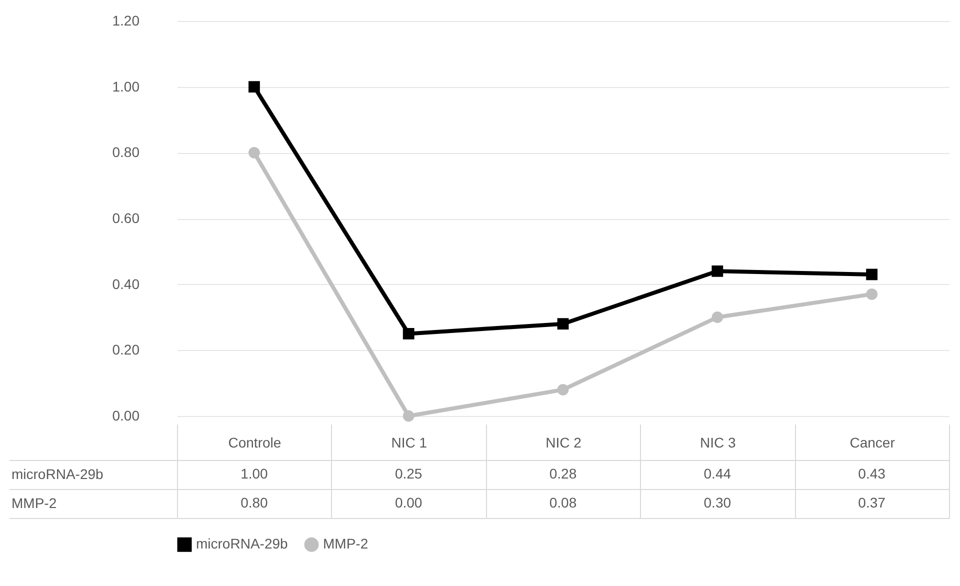 The width and height of the screenshot is (960, 586). Describe the element at coordinates (126, 152) in the screenshot. I see `y-tick-label: 0.80` at that location.